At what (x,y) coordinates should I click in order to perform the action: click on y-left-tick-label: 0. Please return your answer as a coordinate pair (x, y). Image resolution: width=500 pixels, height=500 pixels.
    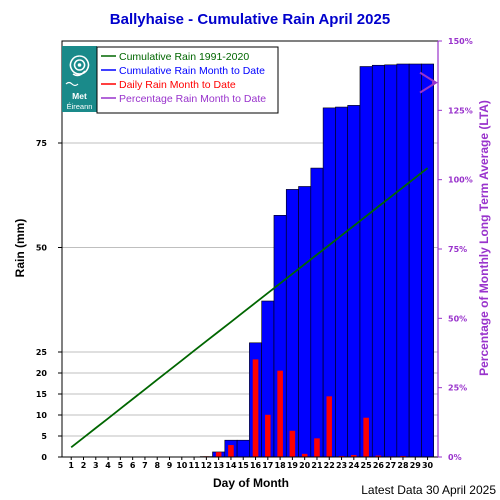
    Looking at the image, I should click on (44, 457).